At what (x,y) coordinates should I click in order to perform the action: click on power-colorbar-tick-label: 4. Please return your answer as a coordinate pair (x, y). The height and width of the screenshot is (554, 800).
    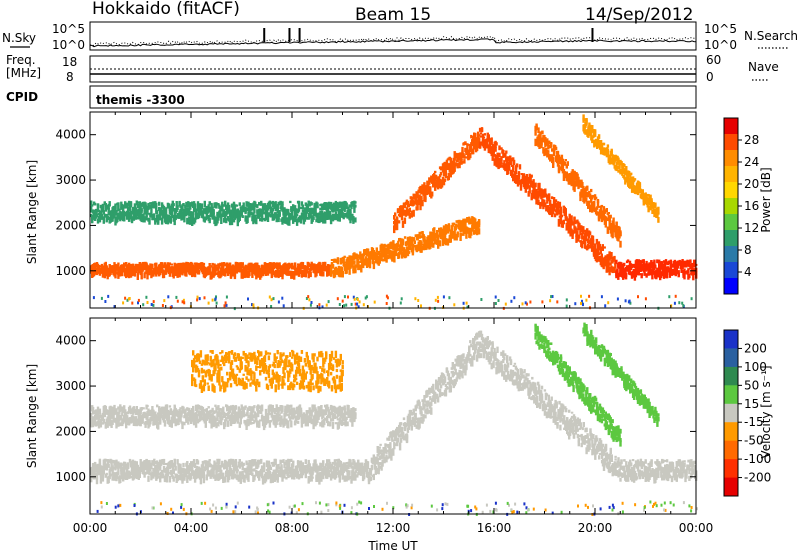
    Looking at the image, I should click on (748, 272).